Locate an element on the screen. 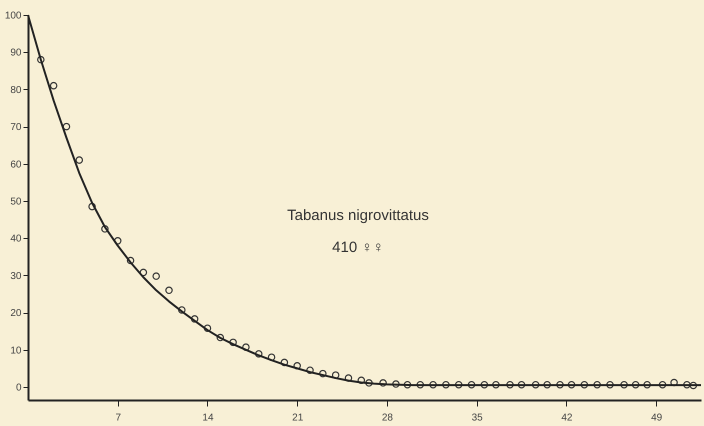 Image resolution: width=704 pixels, height=426 pixels. y-tick-label: 30 is located at coordinates (16, 276).